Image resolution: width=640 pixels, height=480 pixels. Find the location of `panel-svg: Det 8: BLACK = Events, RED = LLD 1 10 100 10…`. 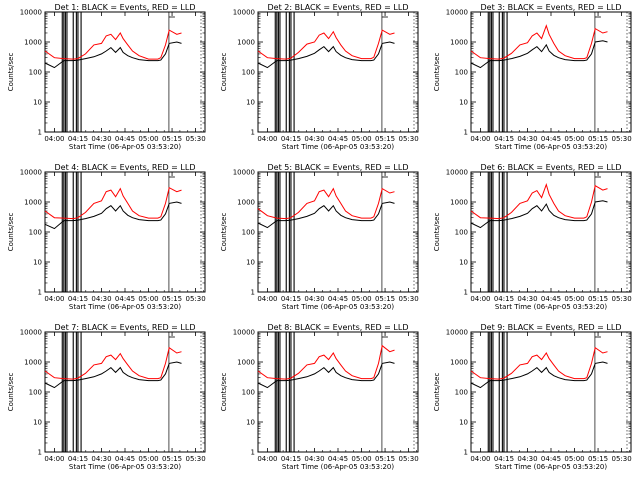

panel-svg: Det 8: BLACK = Events, RED = LLD 1 10 100 10… is located at coordinates (319, 397).